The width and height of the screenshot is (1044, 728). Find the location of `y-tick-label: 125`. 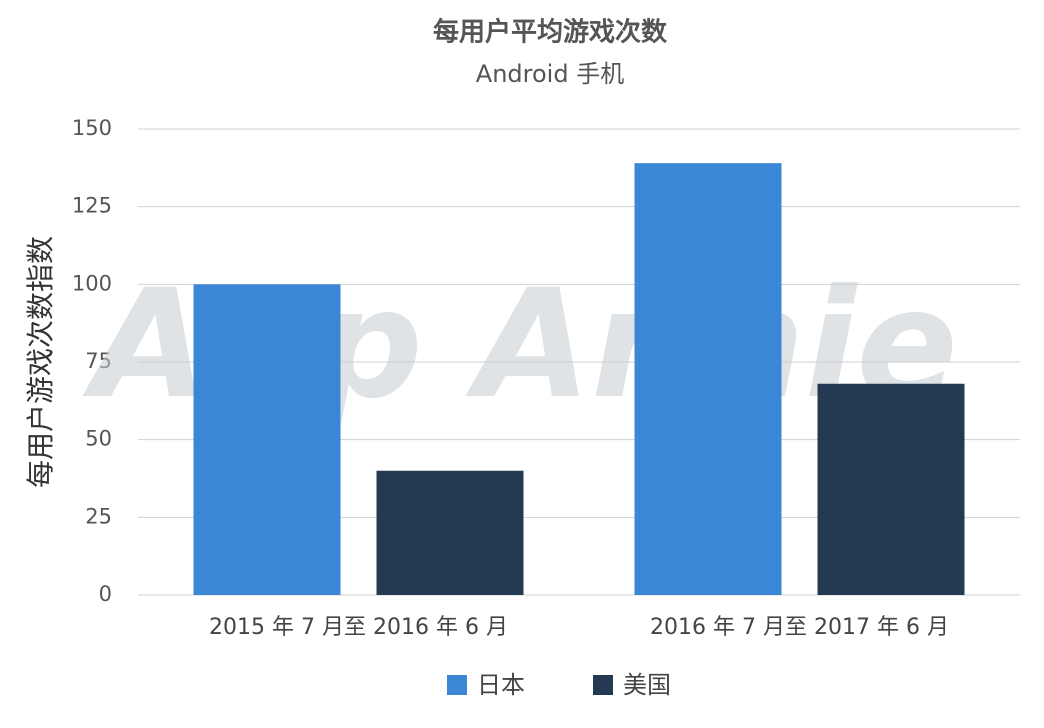

y-tick-label: 125 is located at coordinates (92, 206).